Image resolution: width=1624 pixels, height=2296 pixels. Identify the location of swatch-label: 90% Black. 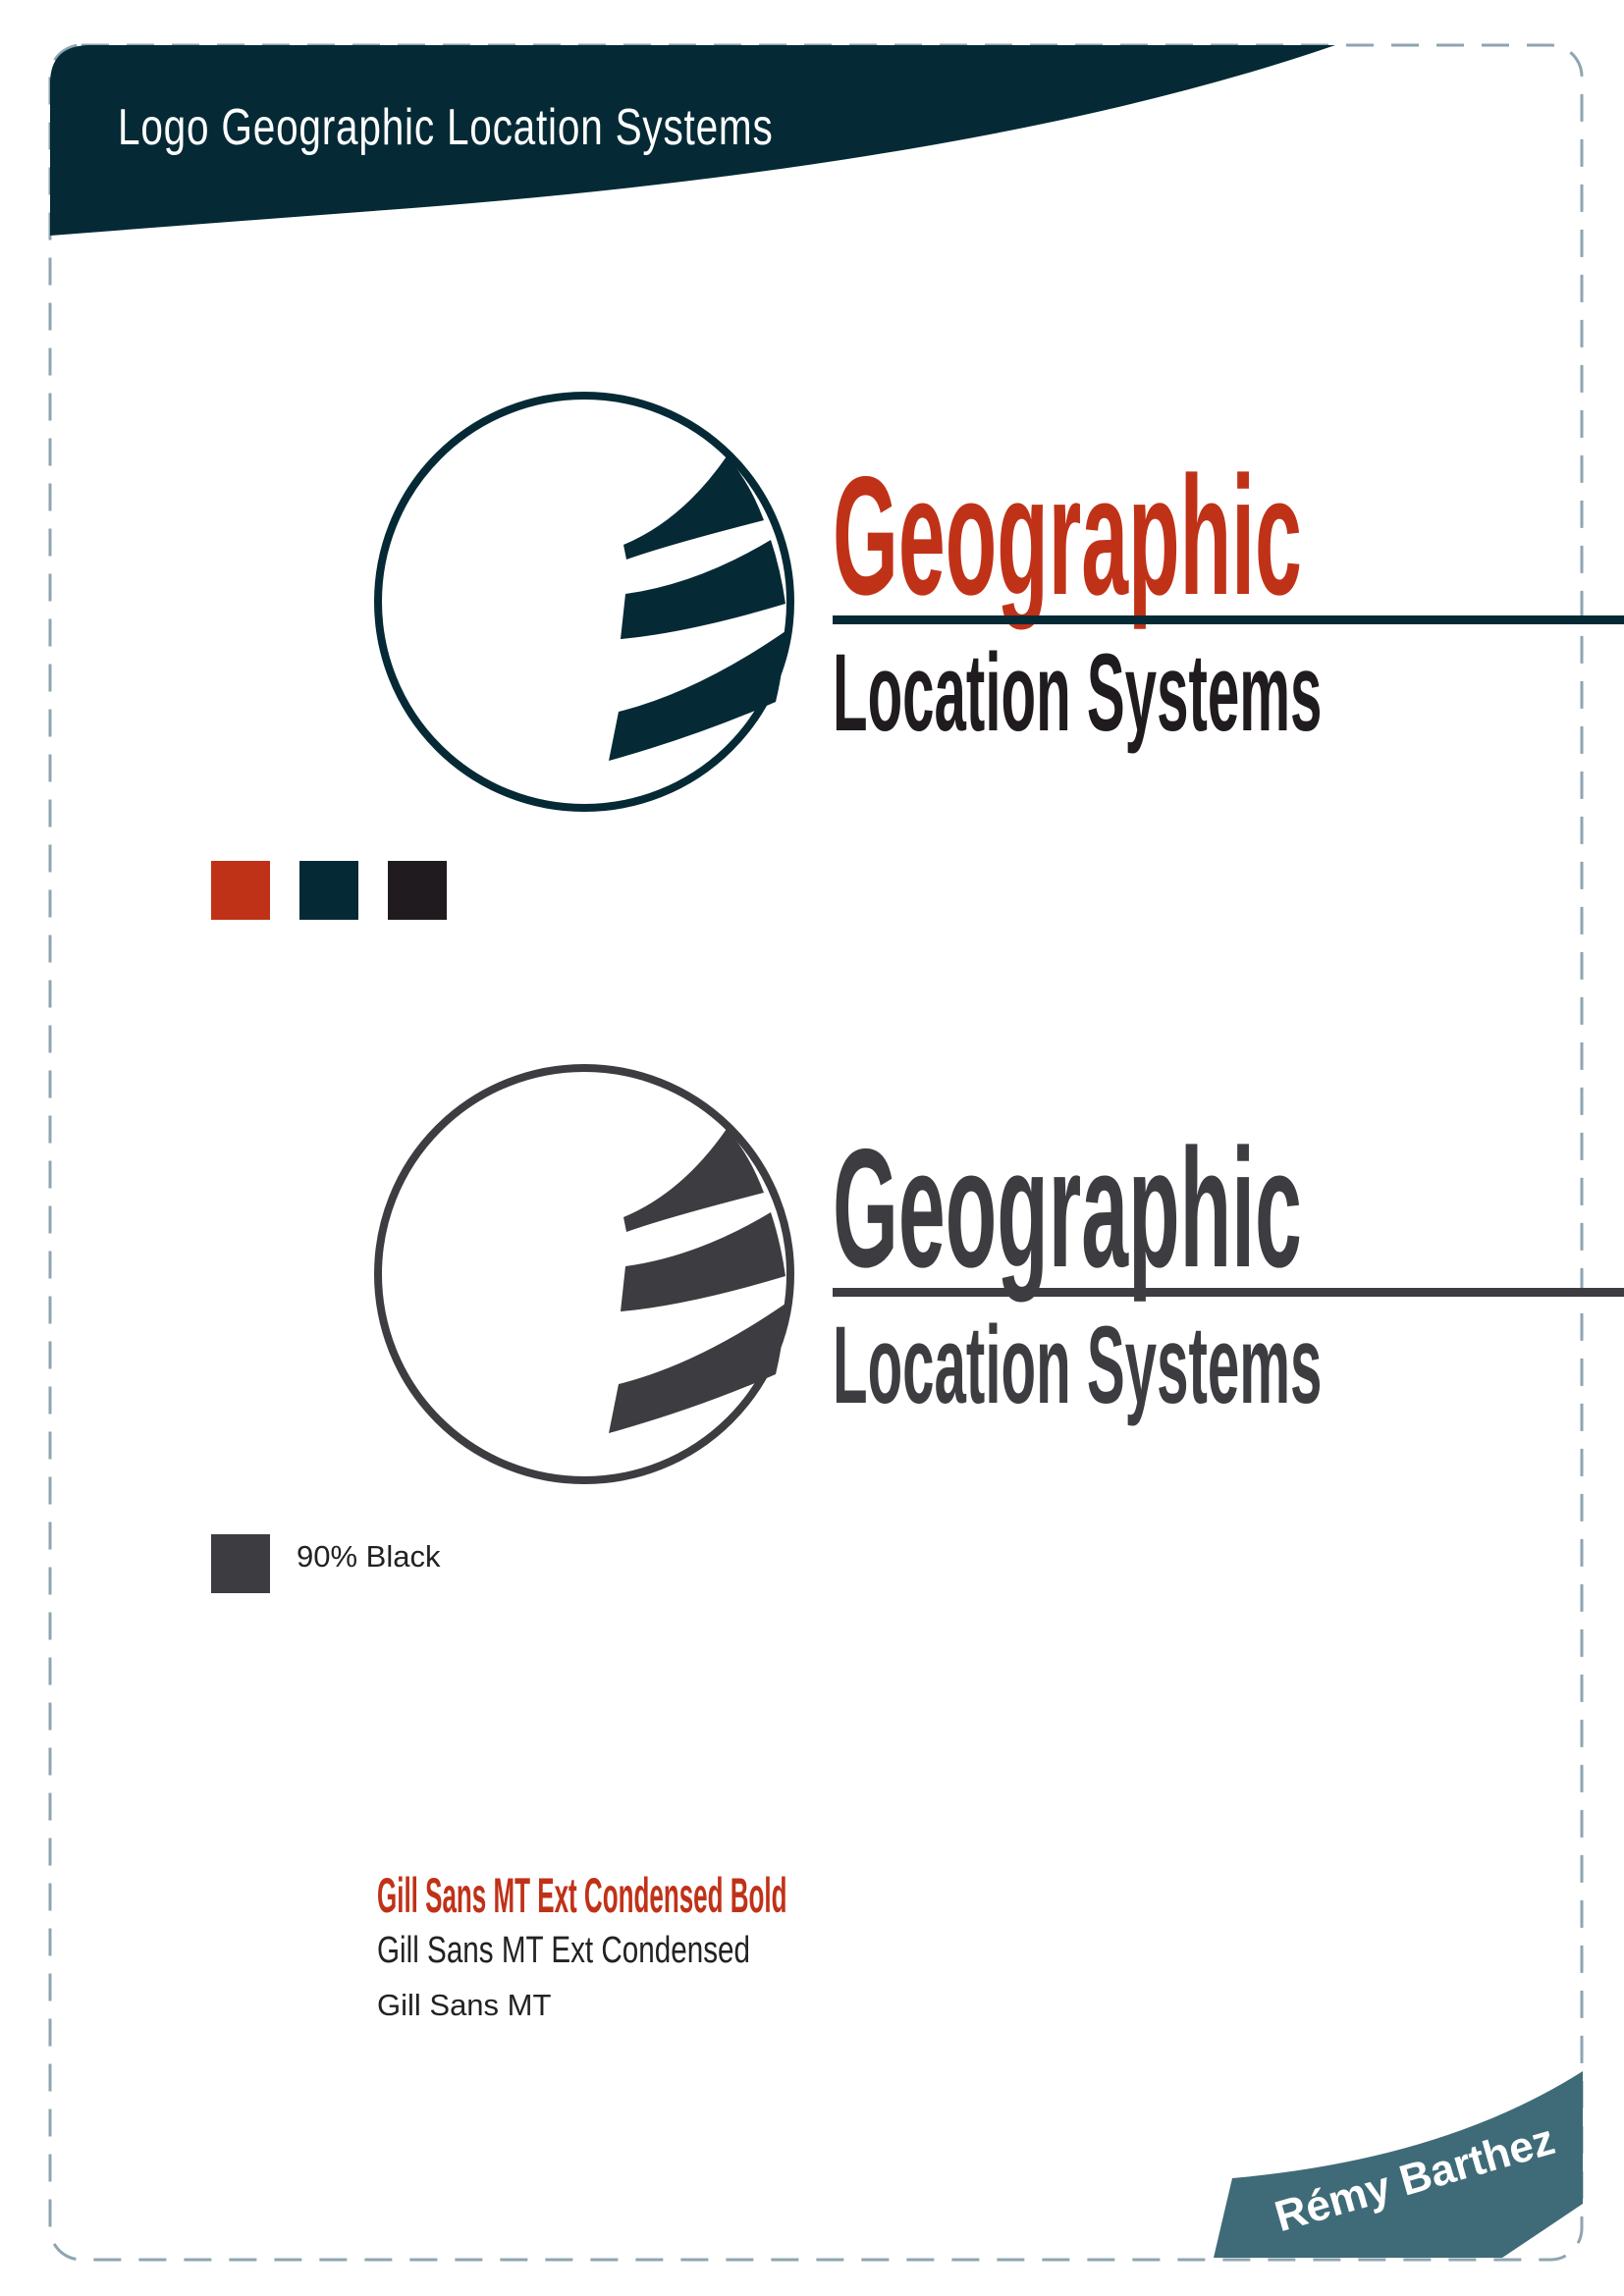
(369, 1557).